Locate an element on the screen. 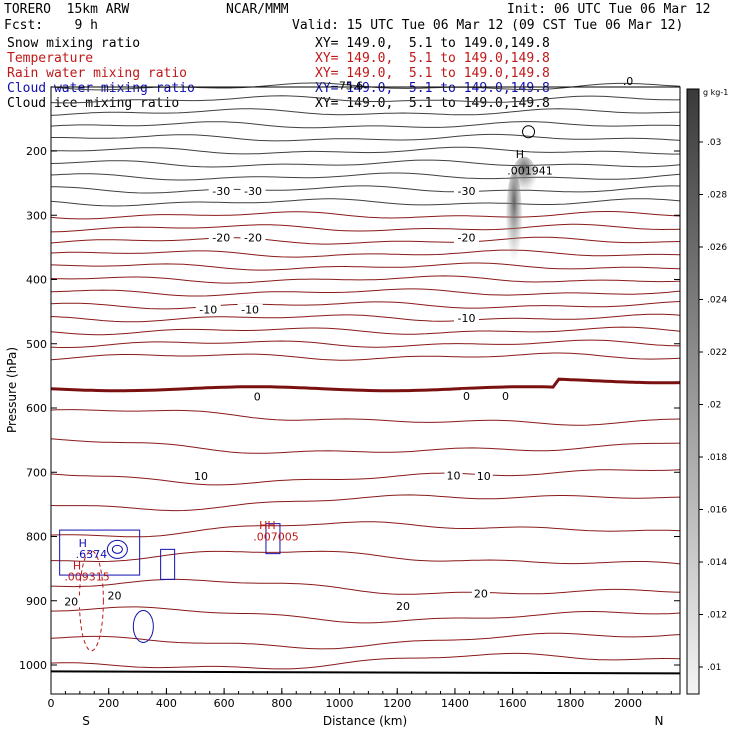 This screenshot has height=740, width=740. snow-contour-top is located at coordinates (529, 132).